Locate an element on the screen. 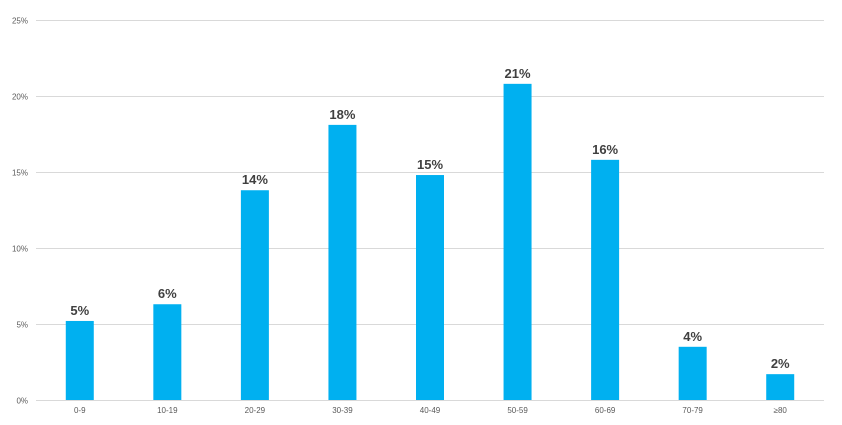 Image resolution: width=842 pixels, height=425 pixels. x-tick-label: 10-19 is located at coordinates (167, 410).